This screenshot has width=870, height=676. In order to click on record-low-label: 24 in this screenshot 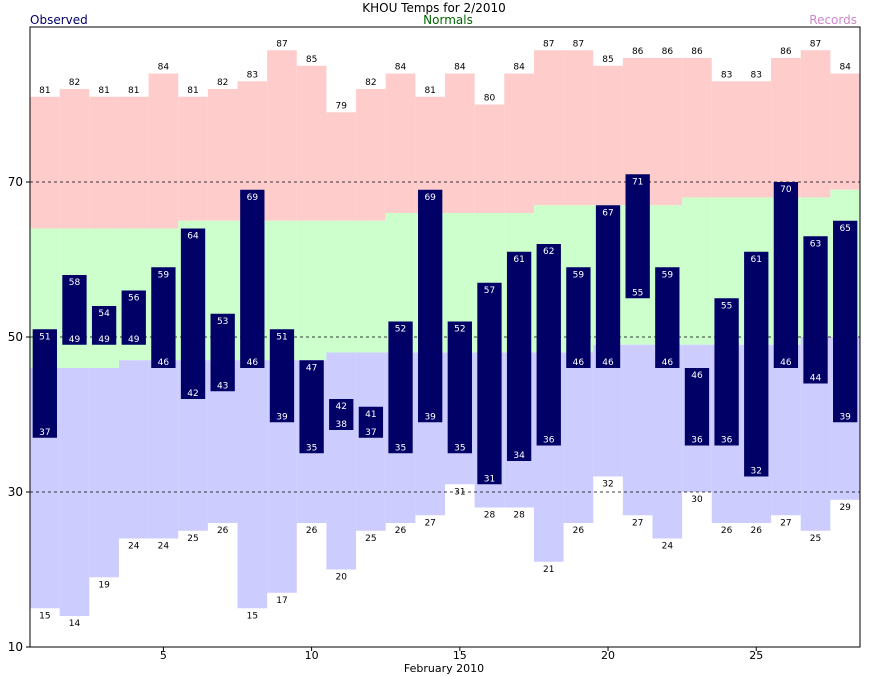, I will do `click(164, 547)`.